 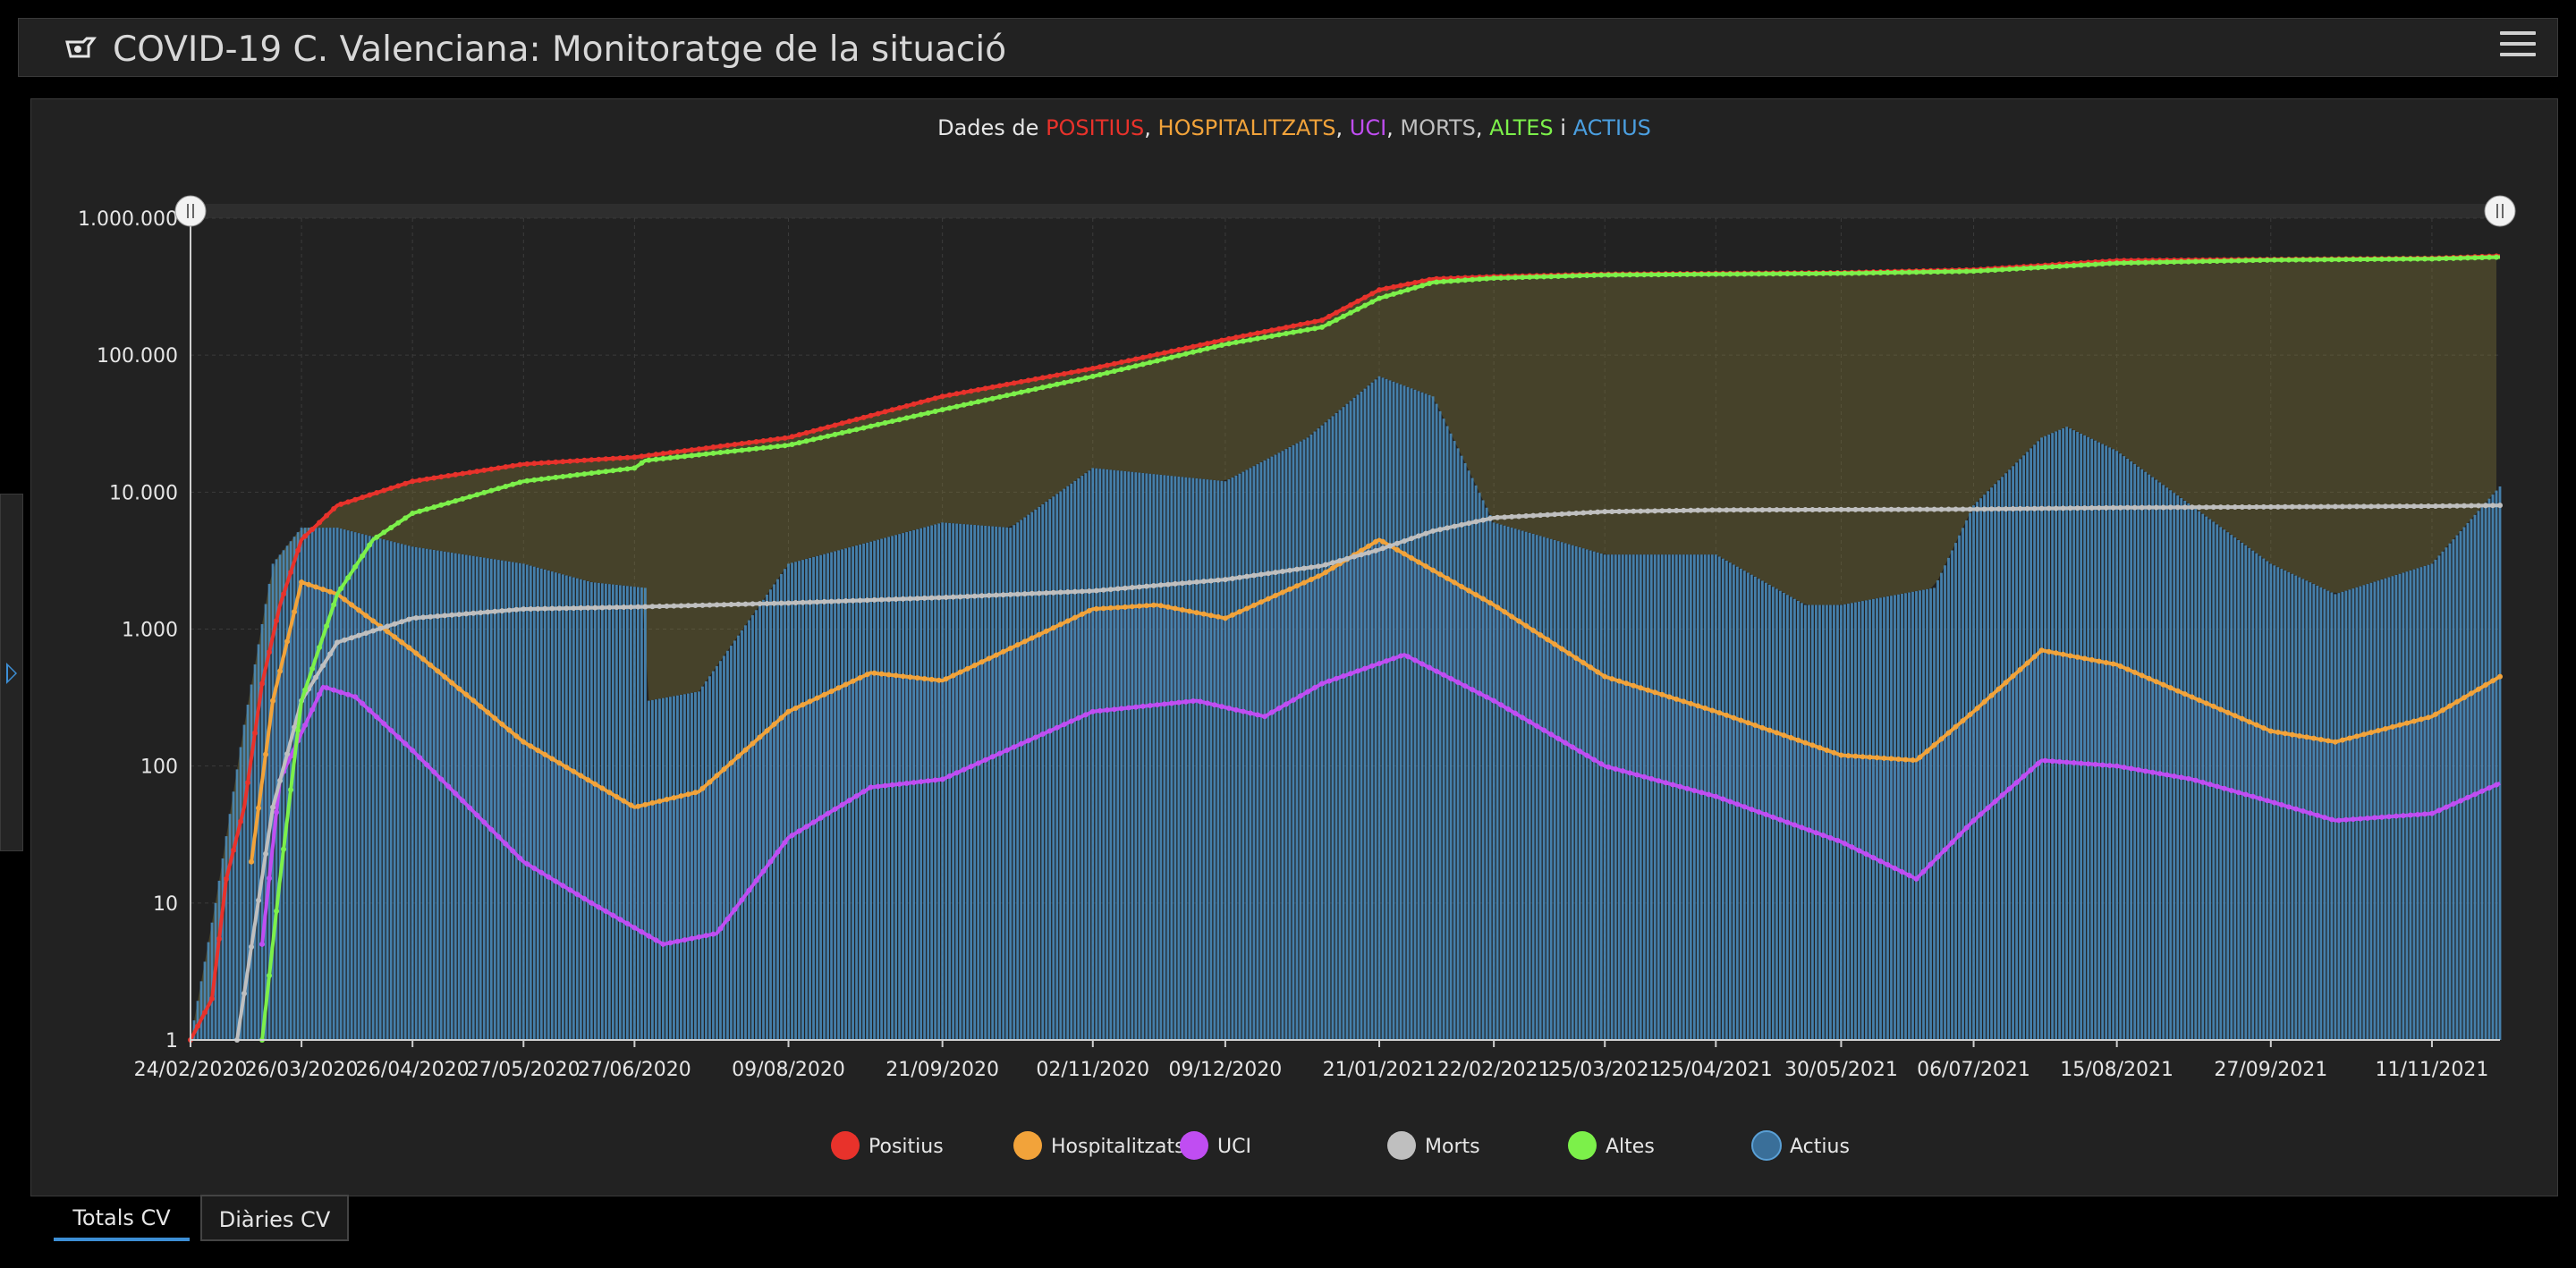 I want to click on tab-diaries-cv: Diàries CV, so click(x=274, y=1218).